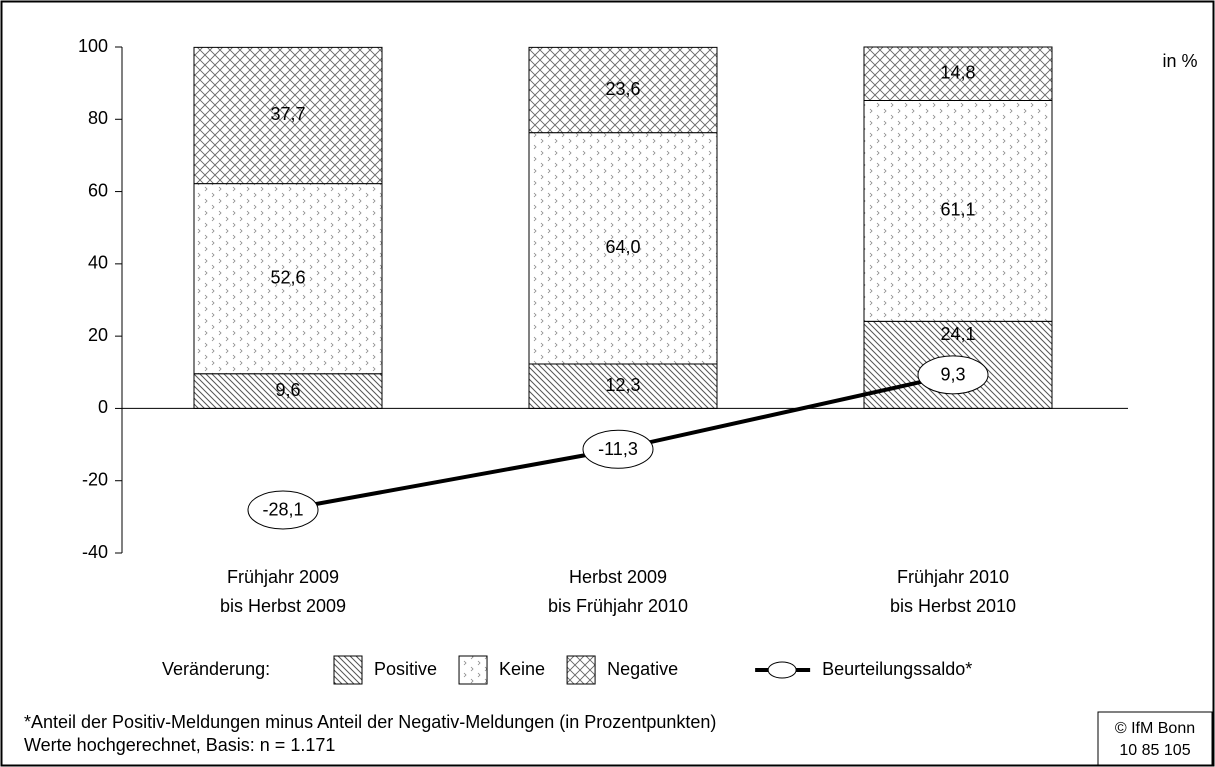 Image resolution: width=1215 pixels, height=767 pixels. What do you see at coordinates (522, 669) in the screenshot?
I see `legend-label: Keine` at bounding box center [522, 669].